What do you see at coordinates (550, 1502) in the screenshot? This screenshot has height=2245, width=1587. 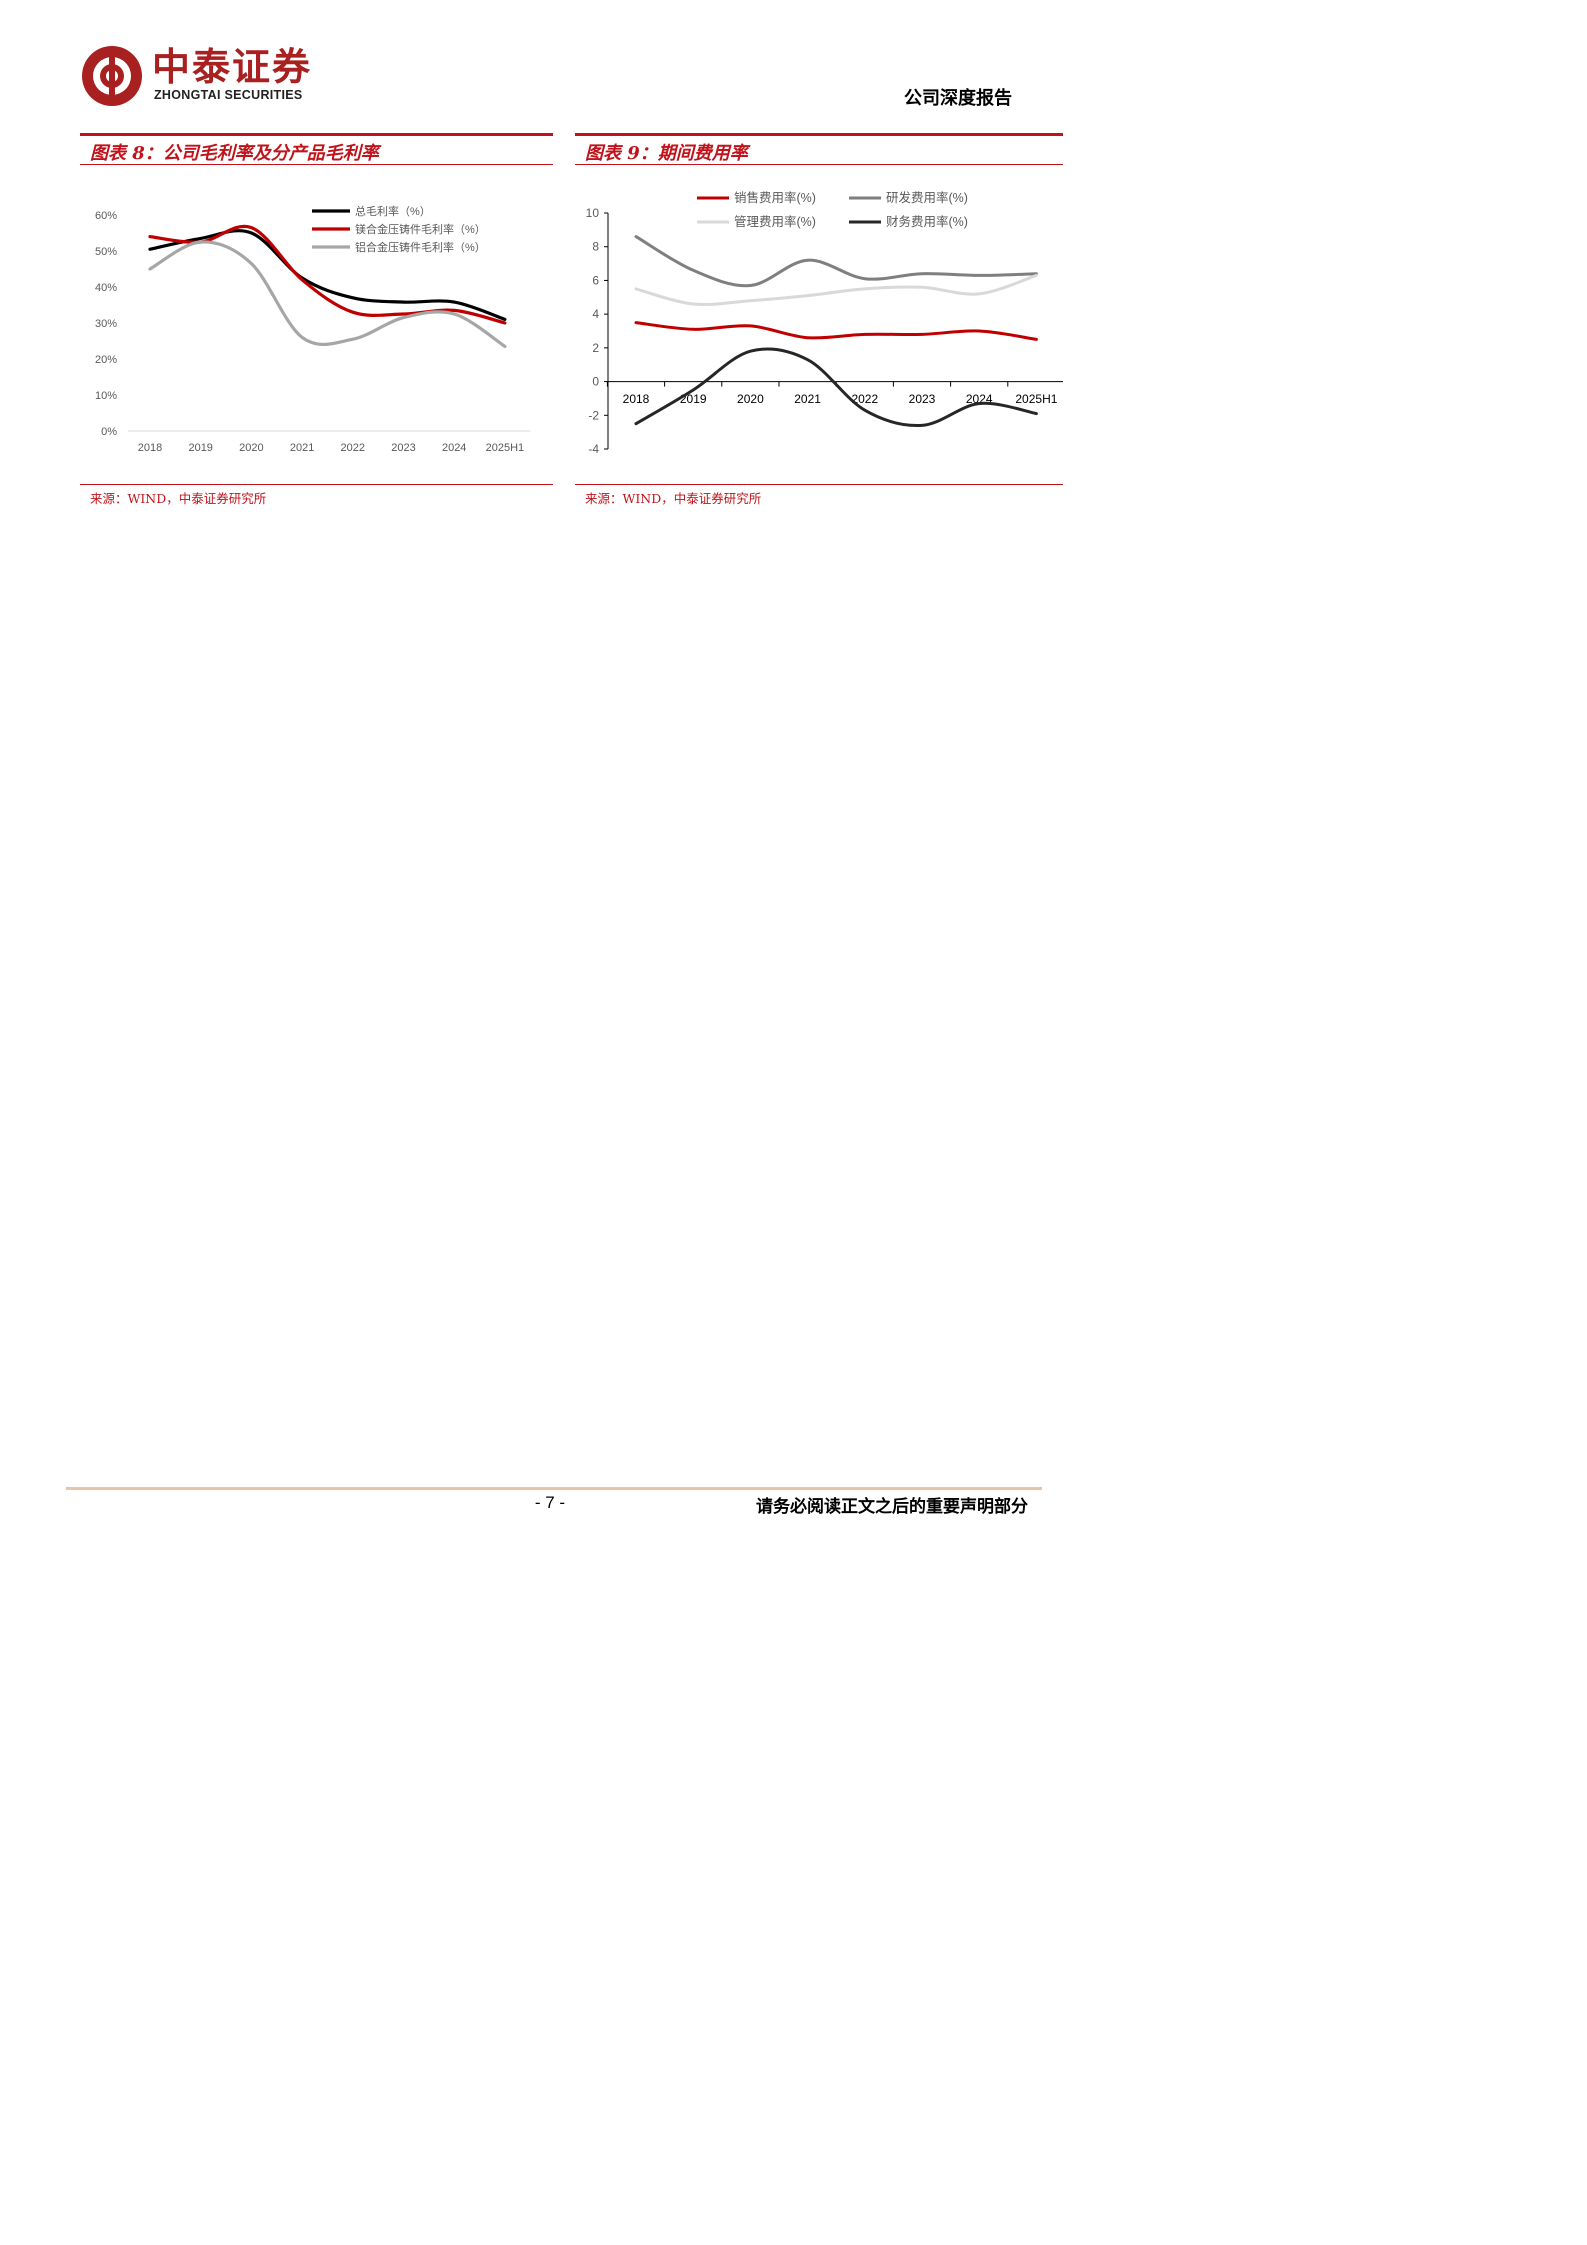 I see `page-number: - 7 -` at bounding box center [550, 1502].